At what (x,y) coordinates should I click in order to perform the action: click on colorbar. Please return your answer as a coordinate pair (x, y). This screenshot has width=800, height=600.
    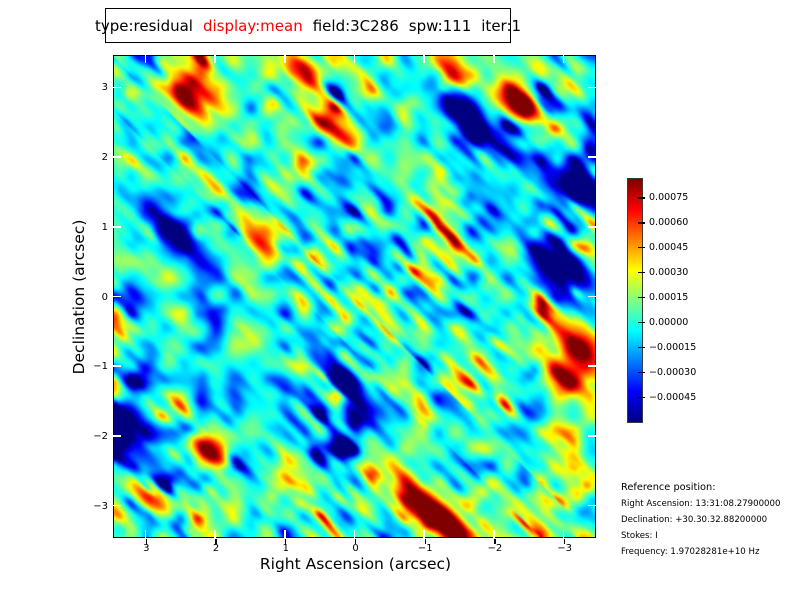
    Looking at the image, I should click on (635, 300).